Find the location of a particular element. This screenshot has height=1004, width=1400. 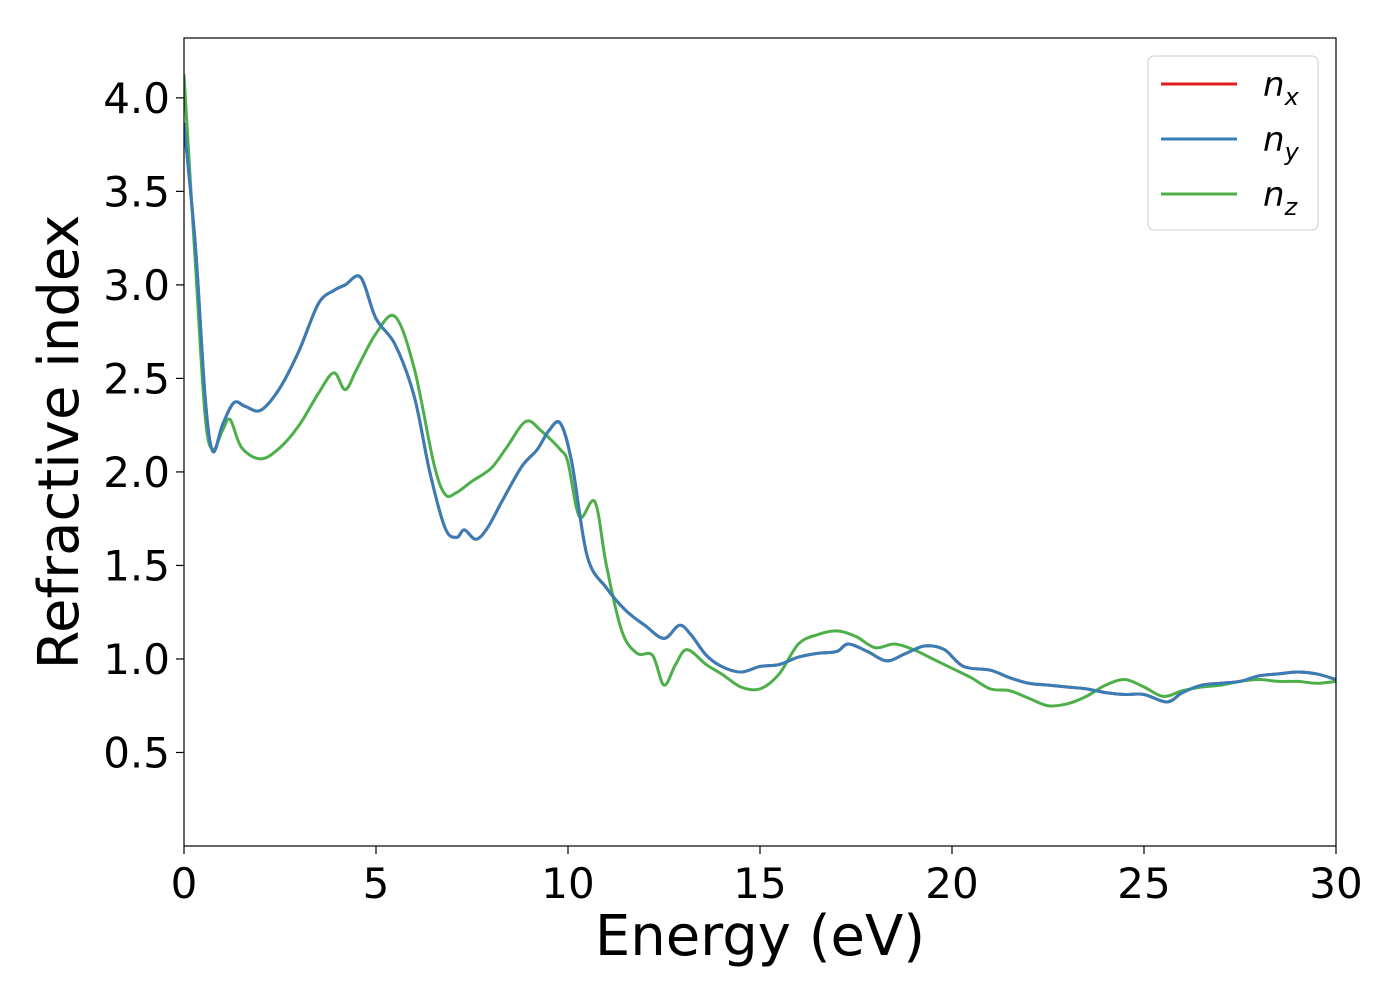

x-axis: 0 5 10 15 20 25 30 is located at coordinates (767, 877).